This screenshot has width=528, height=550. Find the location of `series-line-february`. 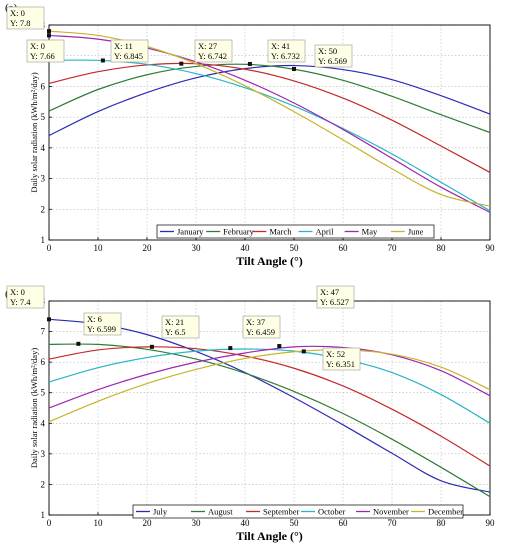

series-line-february is located at coordinates (269, 98).